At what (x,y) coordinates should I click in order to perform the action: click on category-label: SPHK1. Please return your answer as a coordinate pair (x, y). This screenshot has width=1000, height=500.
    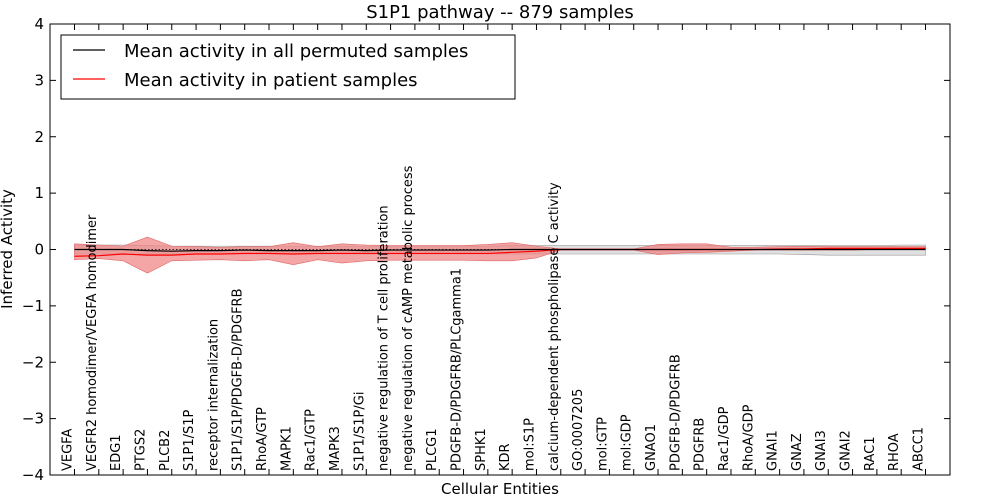
    Looking at the image, I should click on (481, 449).